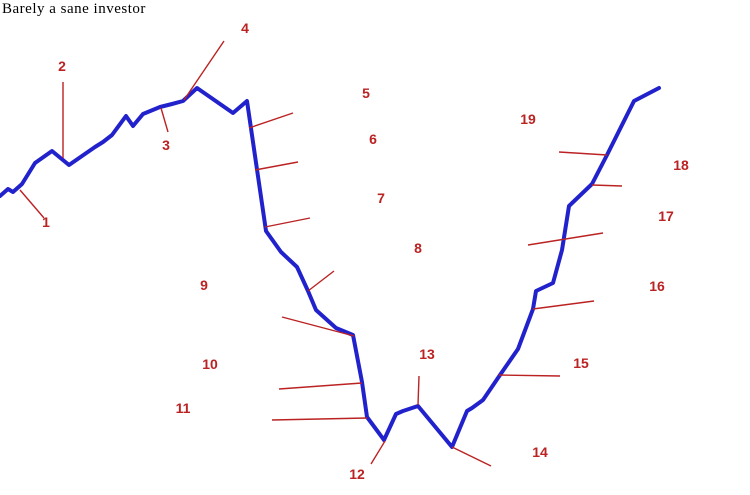 This screenshot has height=495, width=750. Describe the element at coordinates (427, 354) in the screenshot. I see `stage-label-13: 13` at that location.